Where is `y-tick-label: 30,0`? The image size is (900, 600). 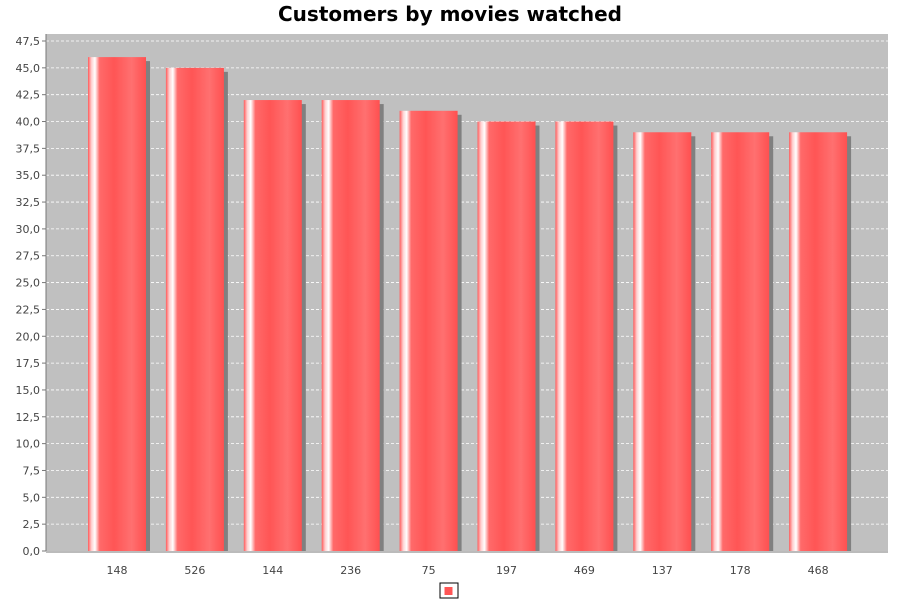
y-tick-label: 30,0 is located at coordinates (28, 229).